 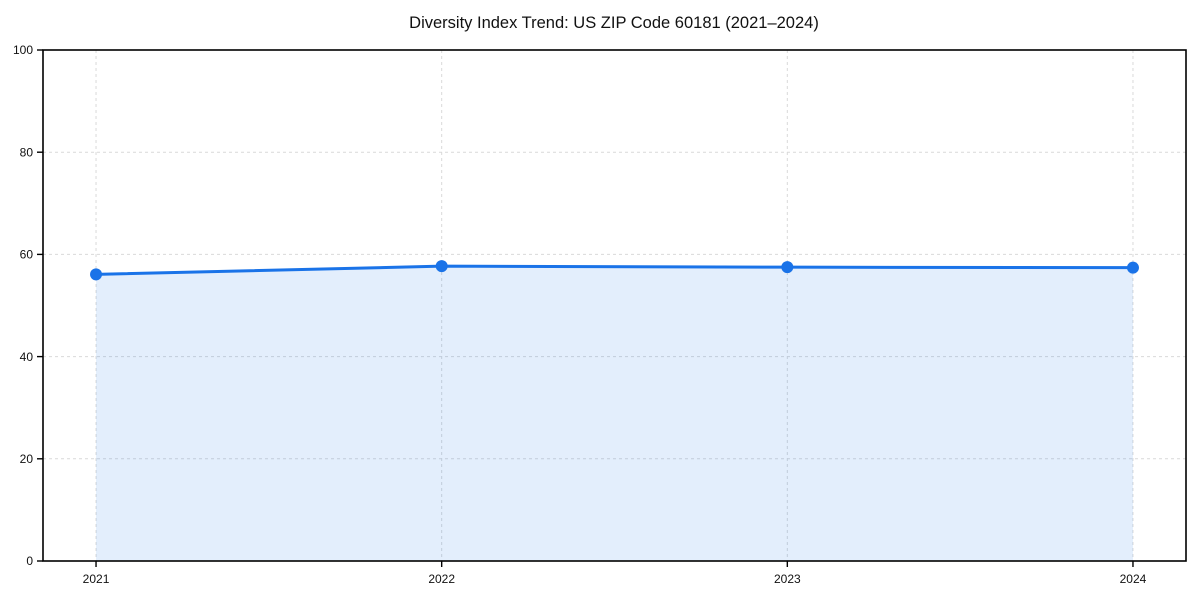 I want to click on y-tick-label: 60, so click(x=27, y=255).